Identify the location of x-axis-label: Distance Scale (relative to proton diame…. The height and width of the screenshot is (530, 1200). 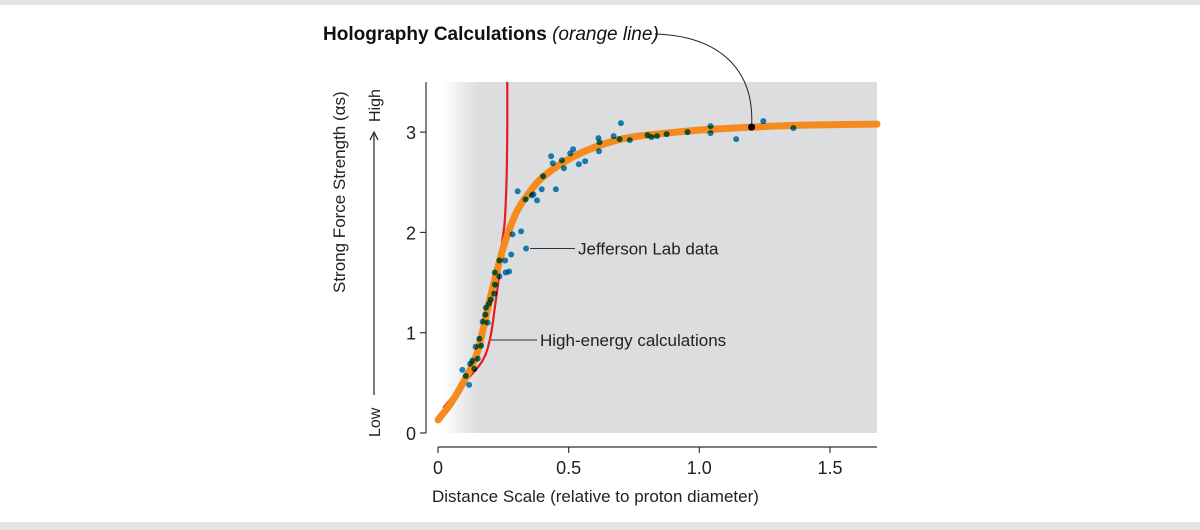
(595, 496).